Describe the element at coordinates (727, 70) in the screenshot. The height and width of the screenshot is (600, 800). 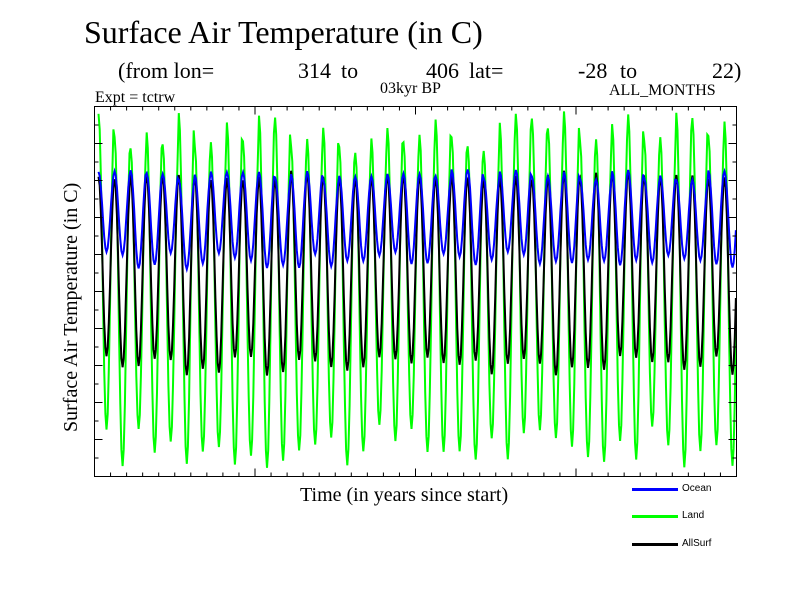
I see `subtitle-lat-to: 22)` at that location.